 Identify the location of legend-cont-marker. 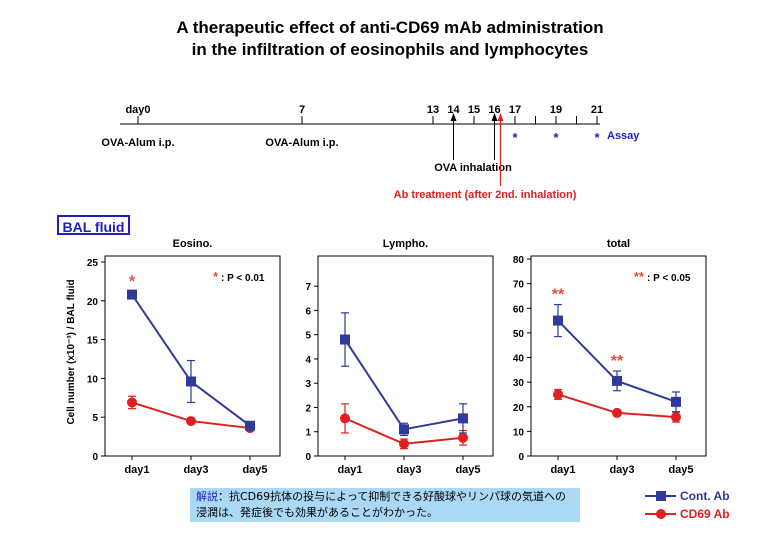
(661, 496).